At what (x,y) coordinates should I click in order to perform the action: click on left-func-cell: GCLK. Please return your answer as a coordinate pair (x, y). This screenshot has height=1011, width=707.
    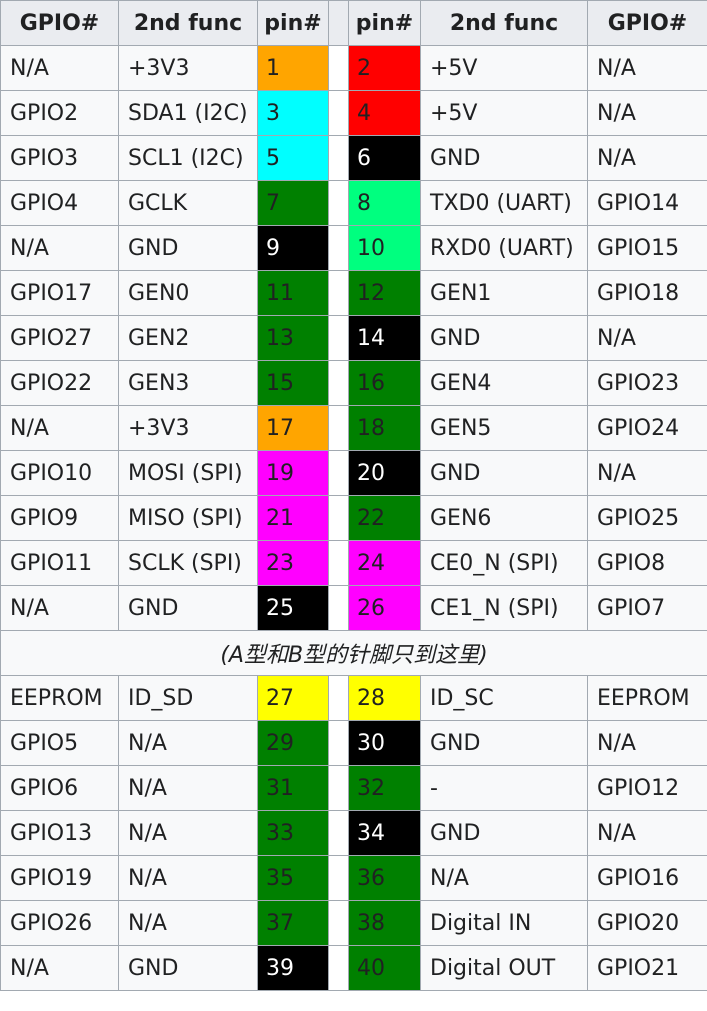
    Looking at the image, I should click on (188, 203).